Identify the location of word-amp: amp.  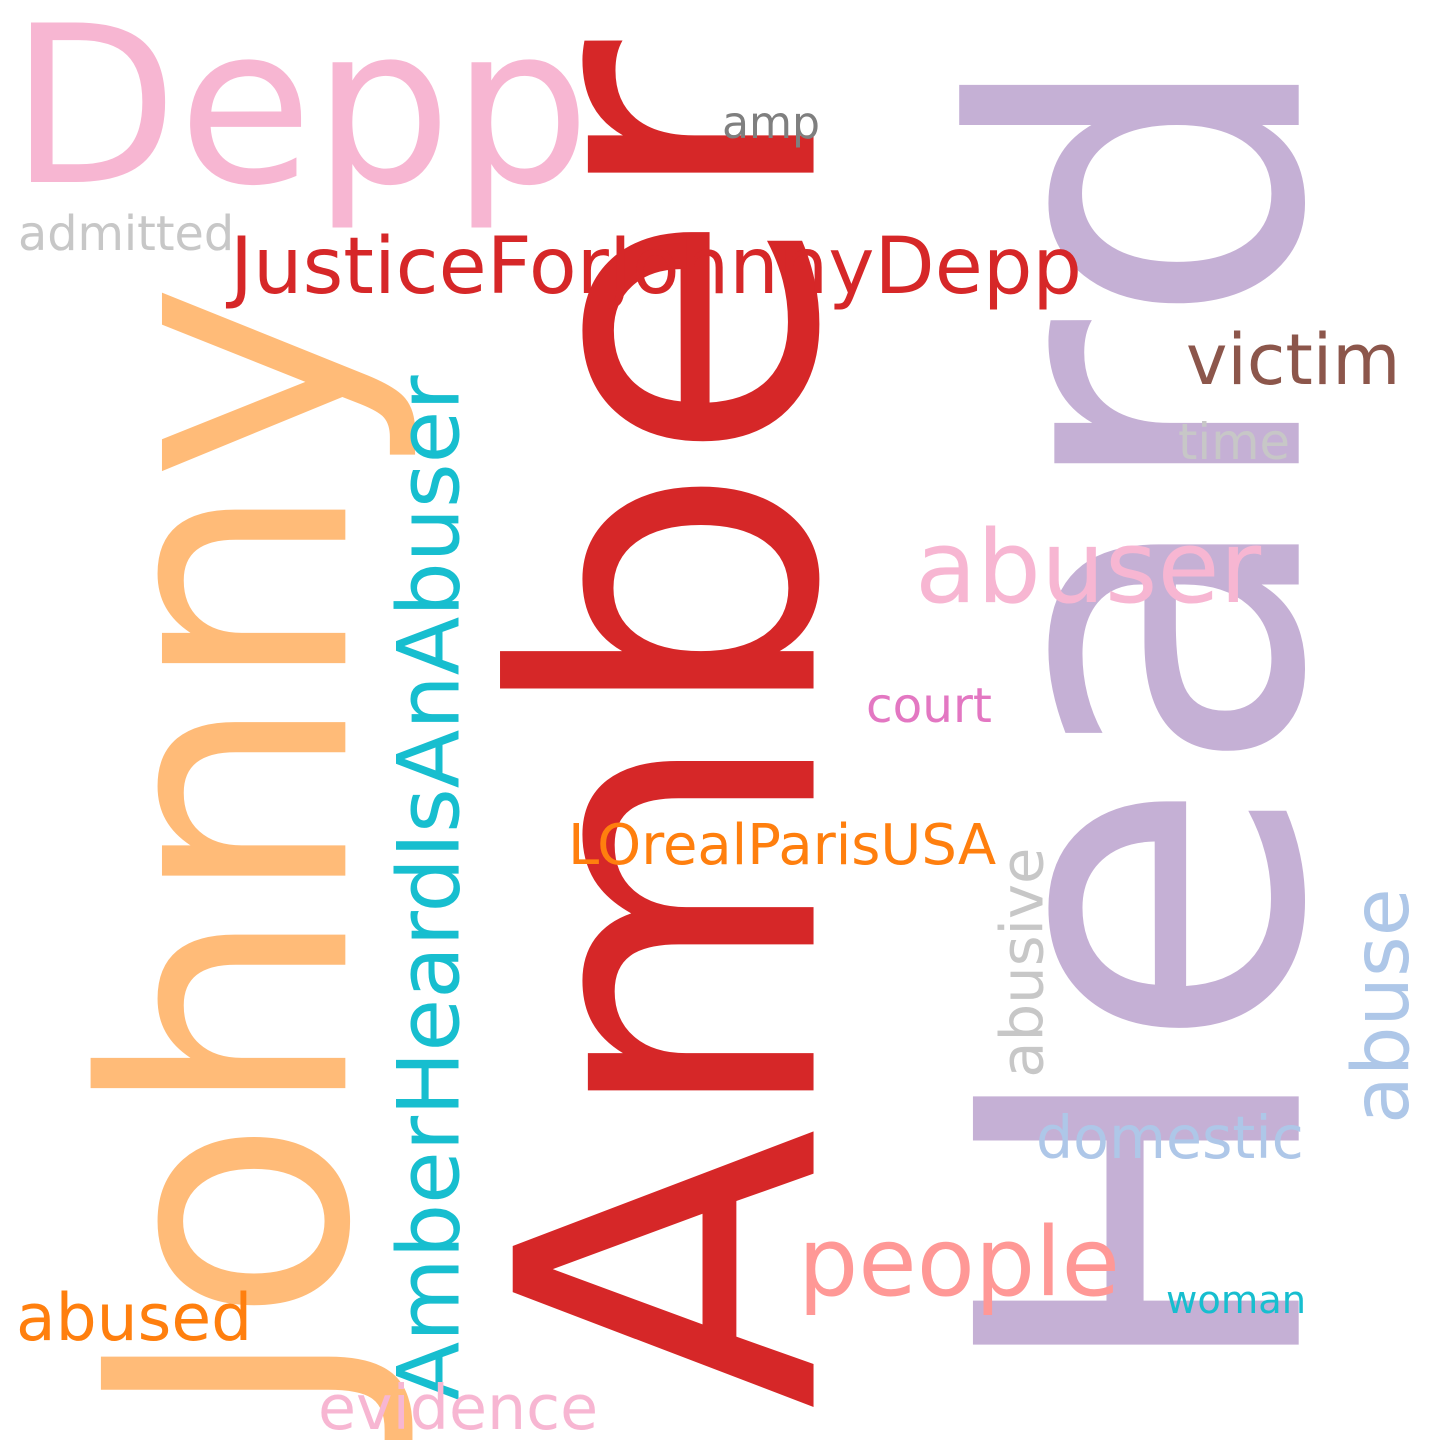
(771, 123).